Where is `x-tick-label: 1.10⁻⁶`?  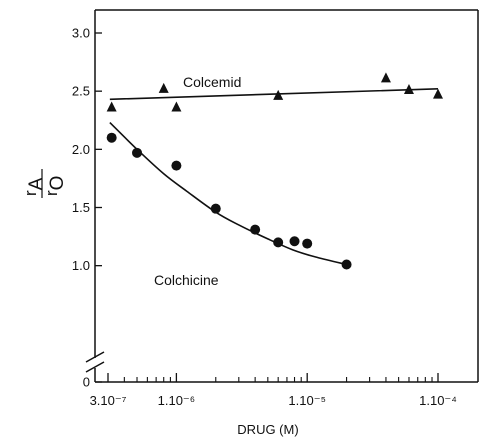 x-tick-label: 1.10⁻⁶ is located at coordinates (177, 400).